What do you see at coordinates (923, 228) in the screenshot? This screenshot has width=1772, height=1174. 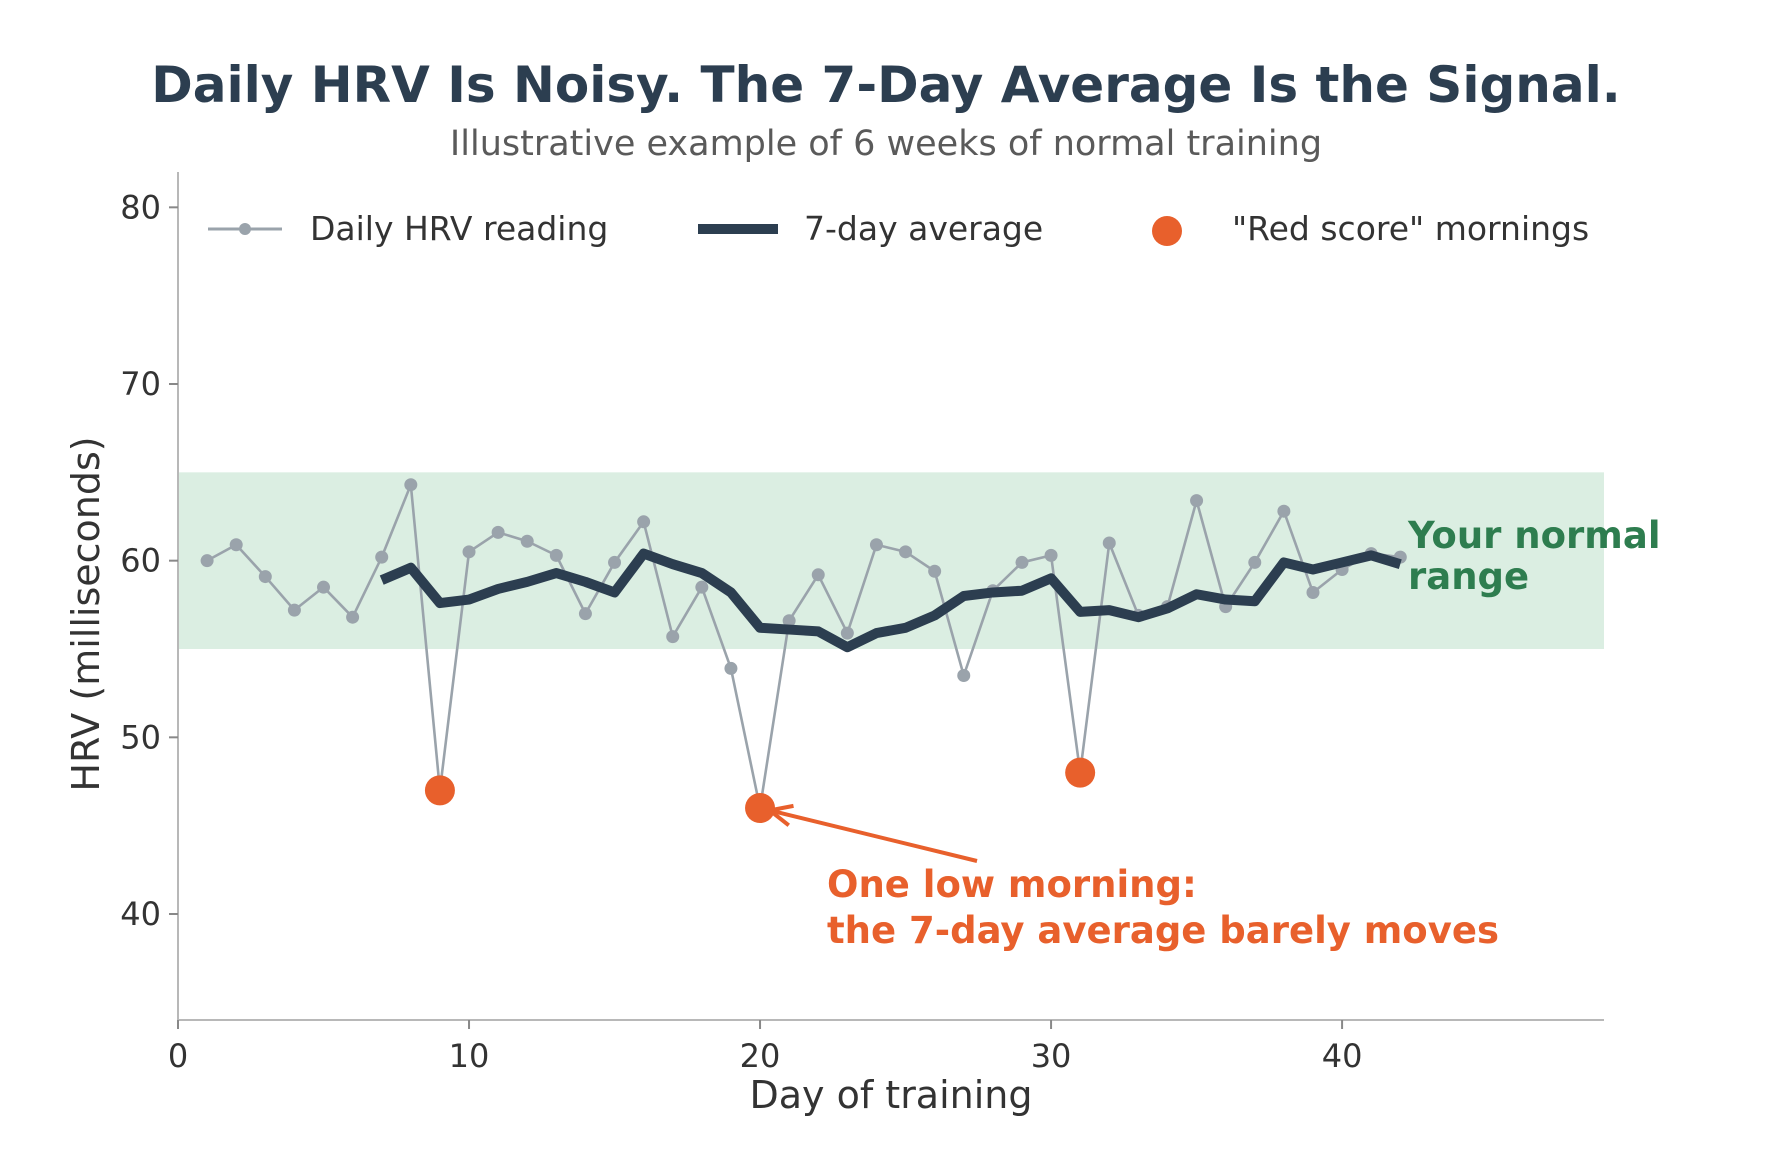 I see `legend-average-label: 7-day average` at bounding box center [923, 228].